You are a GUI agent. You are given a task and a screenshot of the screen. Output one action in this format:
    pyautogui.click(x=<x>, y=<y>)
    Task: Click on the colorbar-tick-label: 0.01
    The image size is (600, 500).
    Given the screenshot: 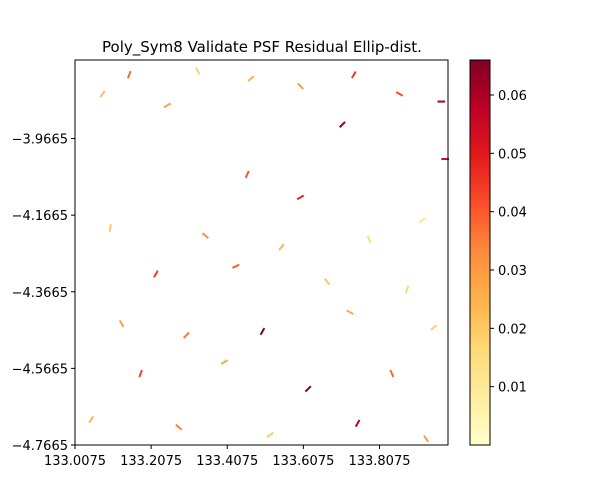 What is the action you would take?
    pyautogui.click(x=512, y=388)
    